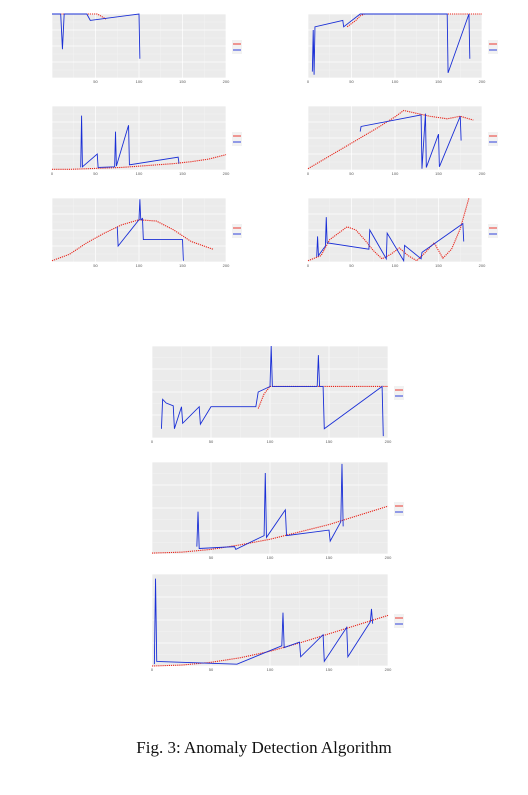 This screenshot has width=528, height=795. I want to click on chart-panel-top-right: 0 50 100 150 200, so click(405, 50).